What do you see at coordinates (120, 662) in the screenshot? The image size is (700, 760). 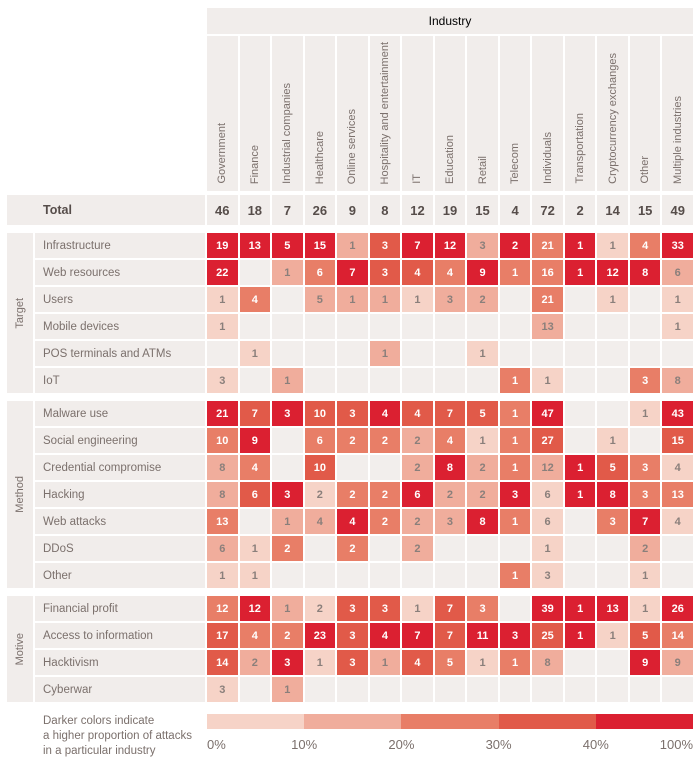 I see `row-label: Hacktivism` at bounding box center [120, 662].